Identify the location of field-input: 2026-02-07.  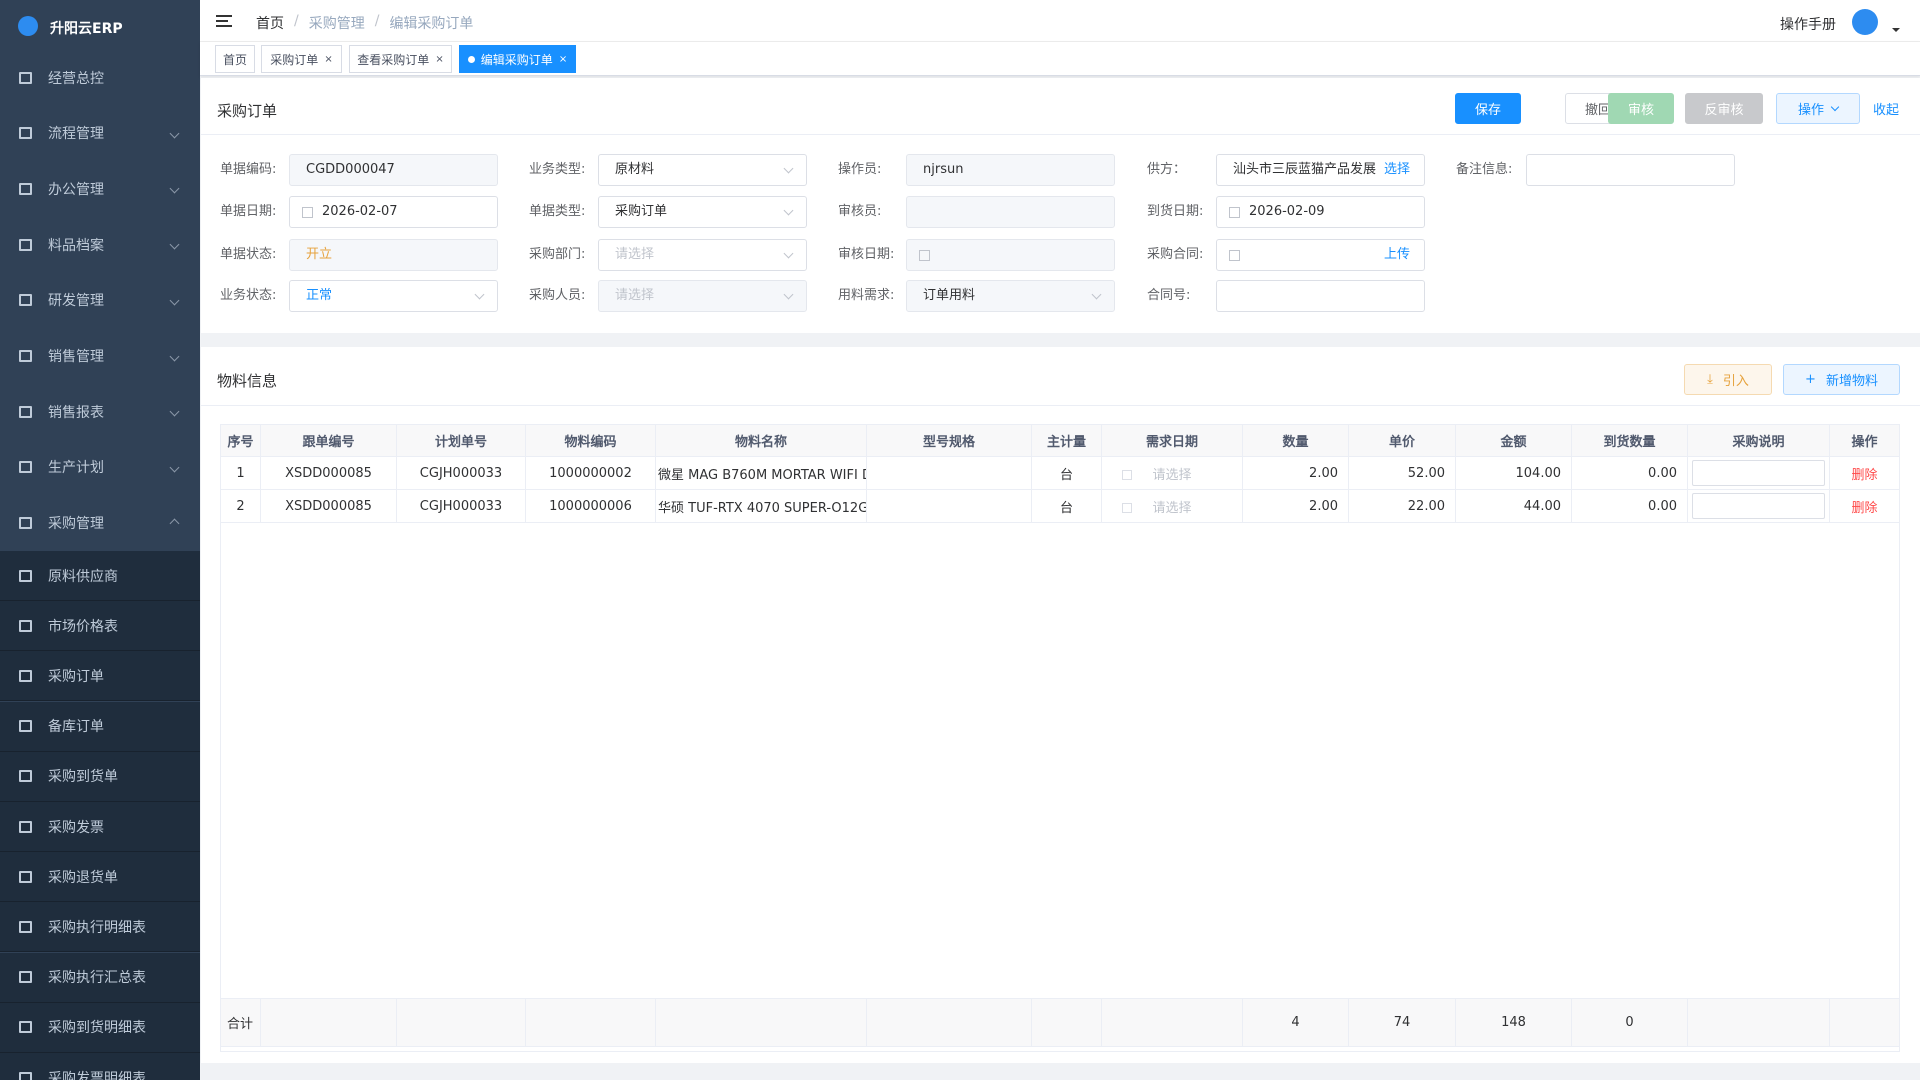
(393, 212).